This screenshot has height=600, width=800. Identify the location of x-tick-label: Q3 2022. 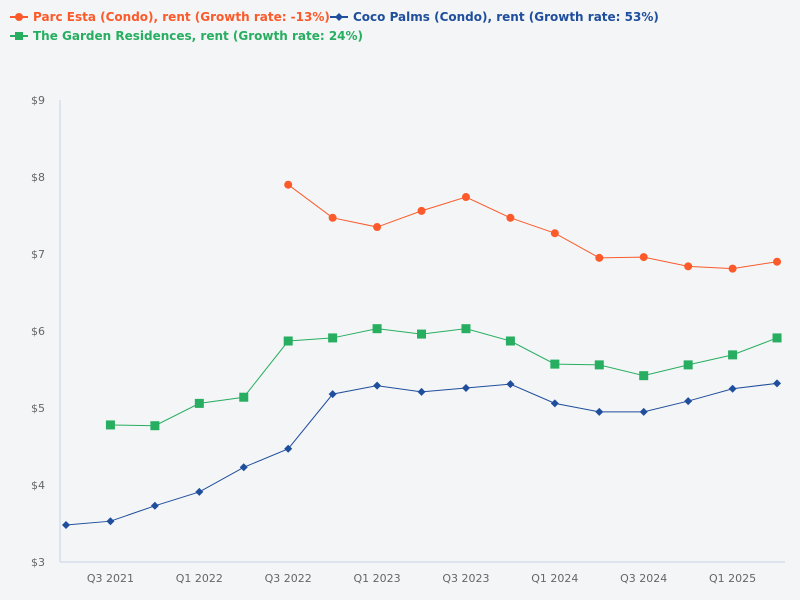
(288, 578).